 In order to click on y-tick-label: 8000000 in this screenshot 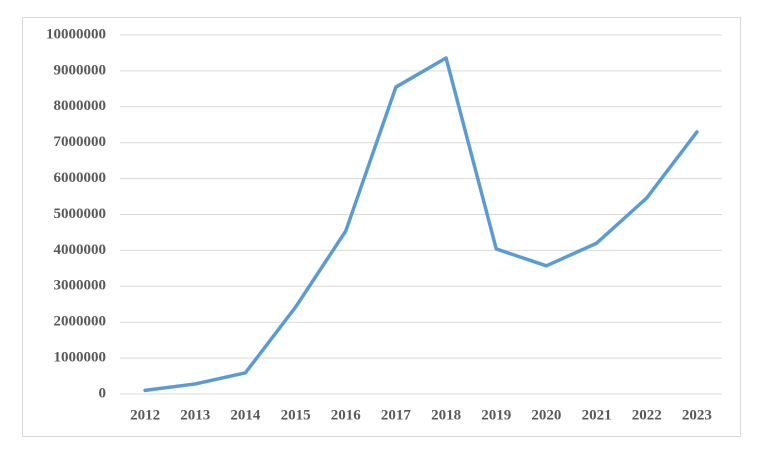, I will do `click(80, 106)`.